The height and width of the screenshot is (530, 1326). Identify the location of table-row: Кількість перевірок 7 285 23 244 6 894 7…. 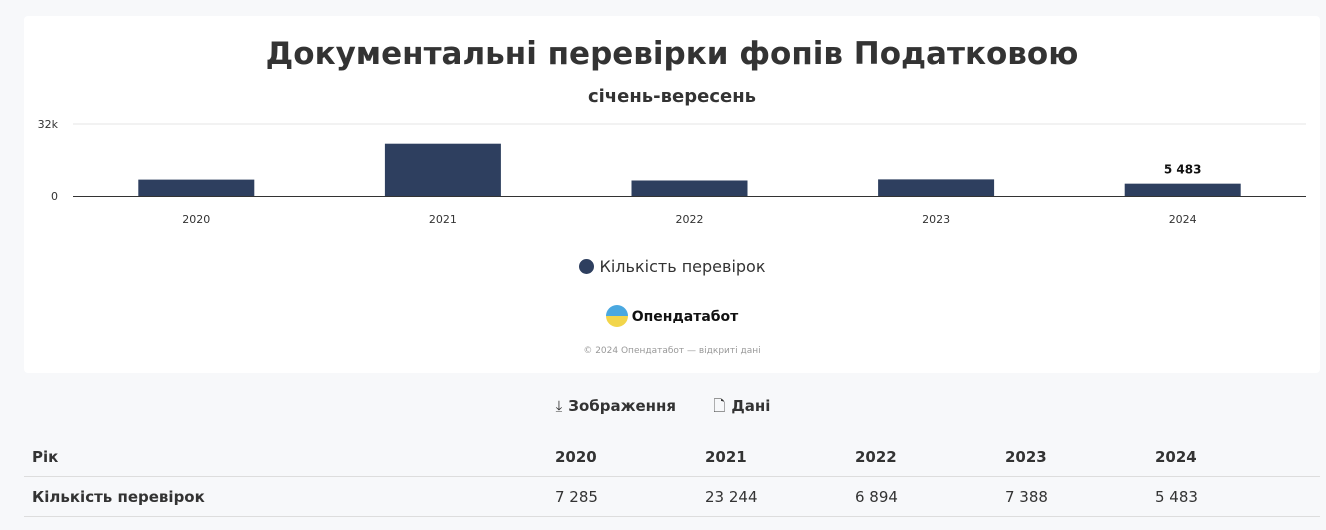
(672, 496).